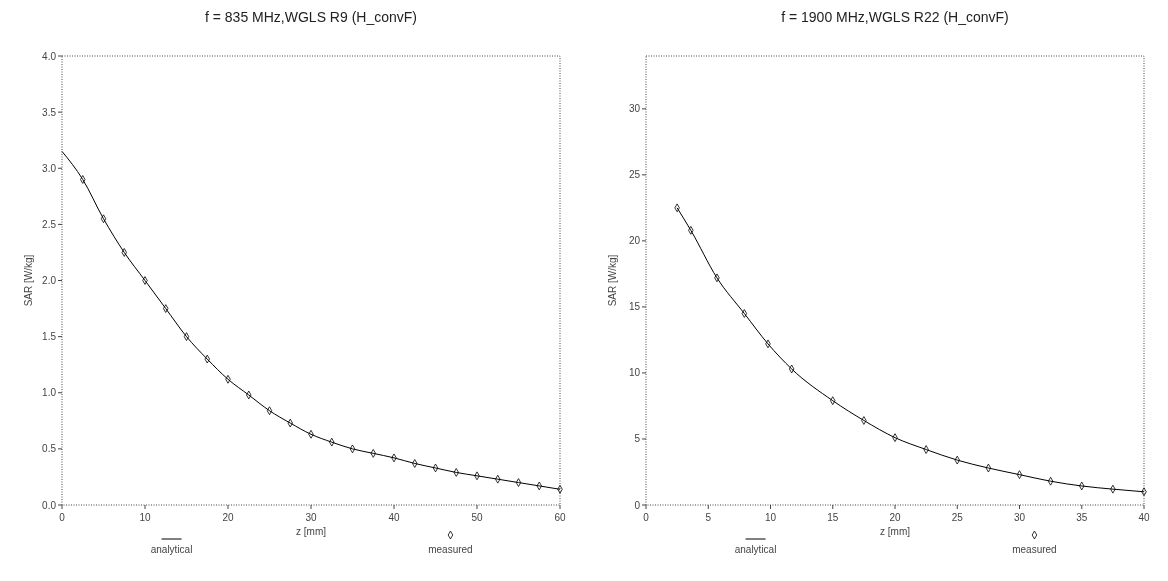 The image size is (1168, 581). Describe the element at coordinates (833, 517) in the screenshot. I see `x-tick-label: 15` at that location.